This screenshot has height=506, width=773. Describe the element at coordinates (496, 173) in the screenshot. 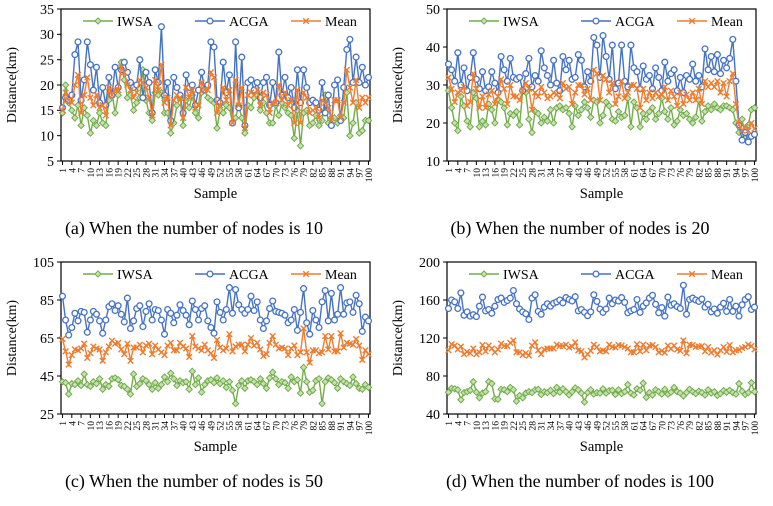

I see `svg-text: 16` at that location.